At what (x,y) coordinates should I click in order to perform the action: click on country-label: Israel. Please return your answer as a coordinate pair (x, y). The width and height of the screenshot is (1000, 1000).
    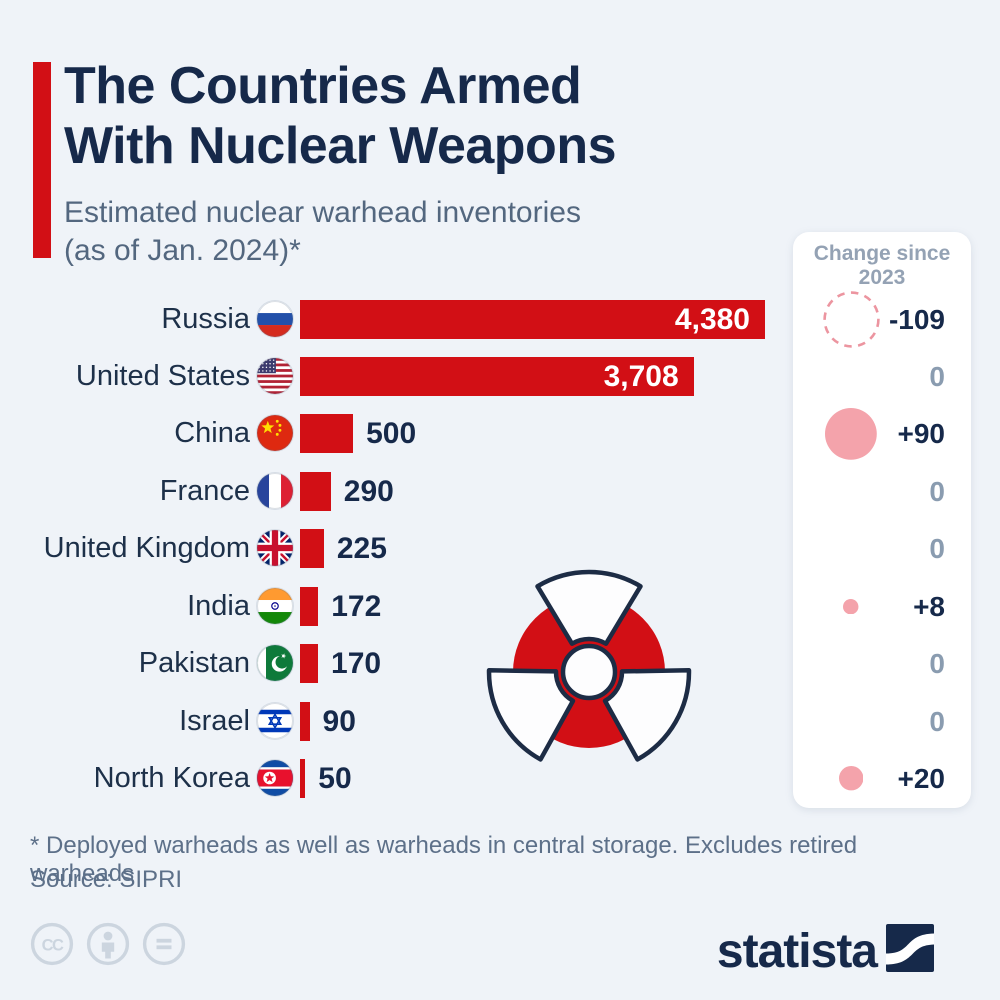
    Looking at the image, I should click on (214, 720).